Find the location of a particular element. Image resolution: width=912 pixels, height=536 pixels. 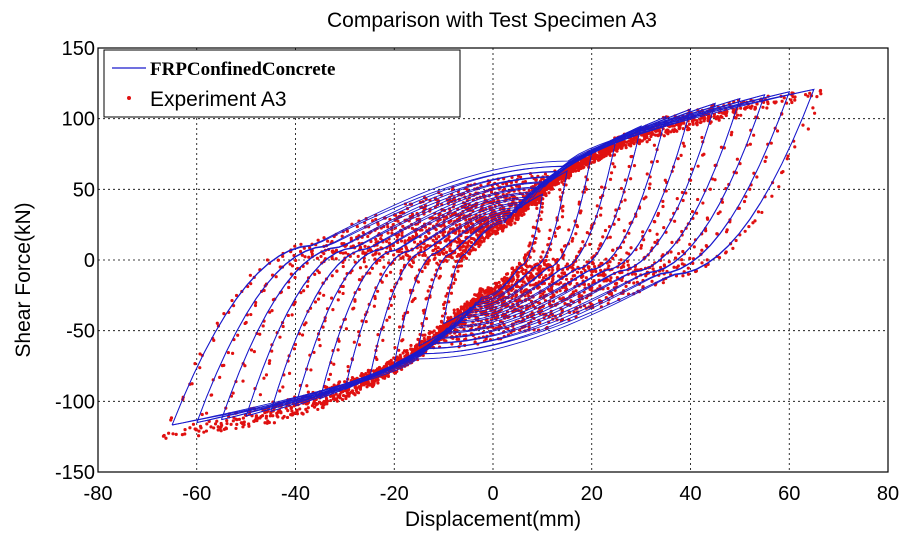

x-tick-label: 0 is located at coordinates (492, 494).